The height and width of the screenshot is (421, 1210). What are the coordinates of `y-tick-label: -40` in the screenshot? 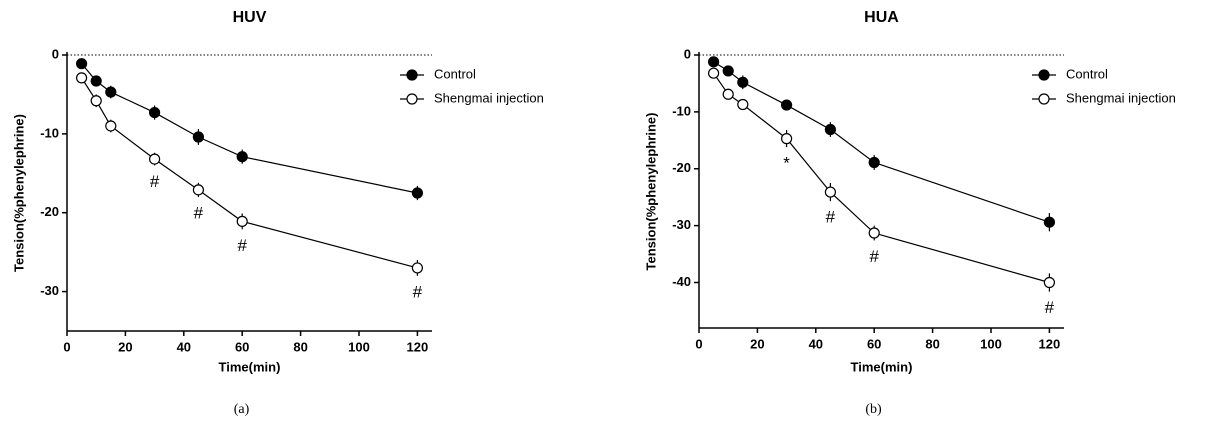 It's located at (681, 281).